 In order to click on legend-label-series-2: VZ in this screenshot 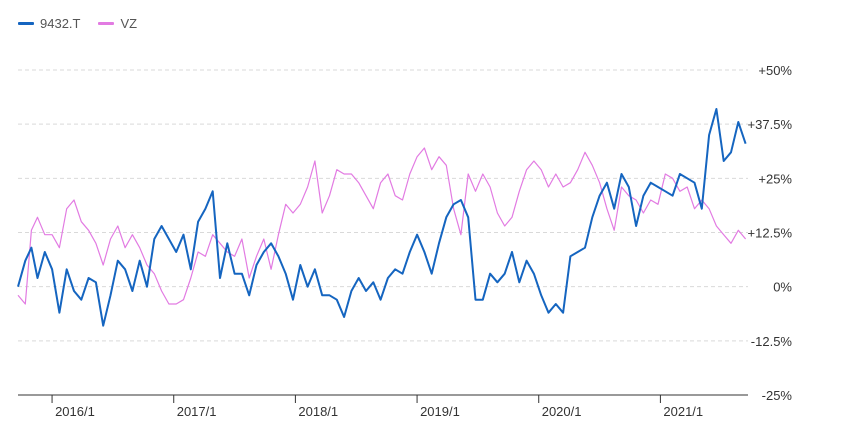, I will do `click(129, 23)`.